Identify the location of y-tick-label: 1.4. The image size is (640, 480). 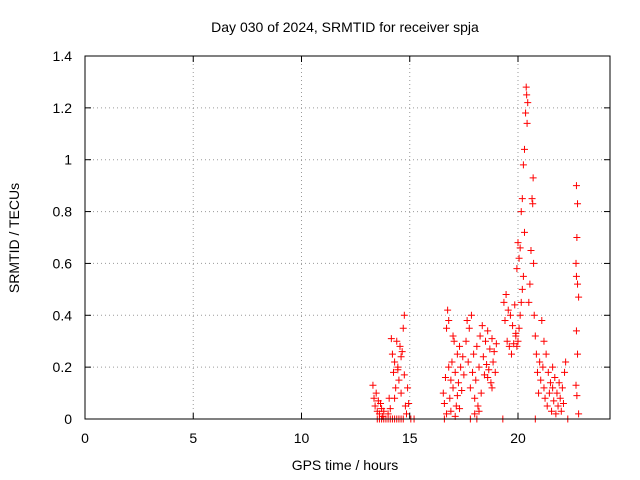
(63, 56).